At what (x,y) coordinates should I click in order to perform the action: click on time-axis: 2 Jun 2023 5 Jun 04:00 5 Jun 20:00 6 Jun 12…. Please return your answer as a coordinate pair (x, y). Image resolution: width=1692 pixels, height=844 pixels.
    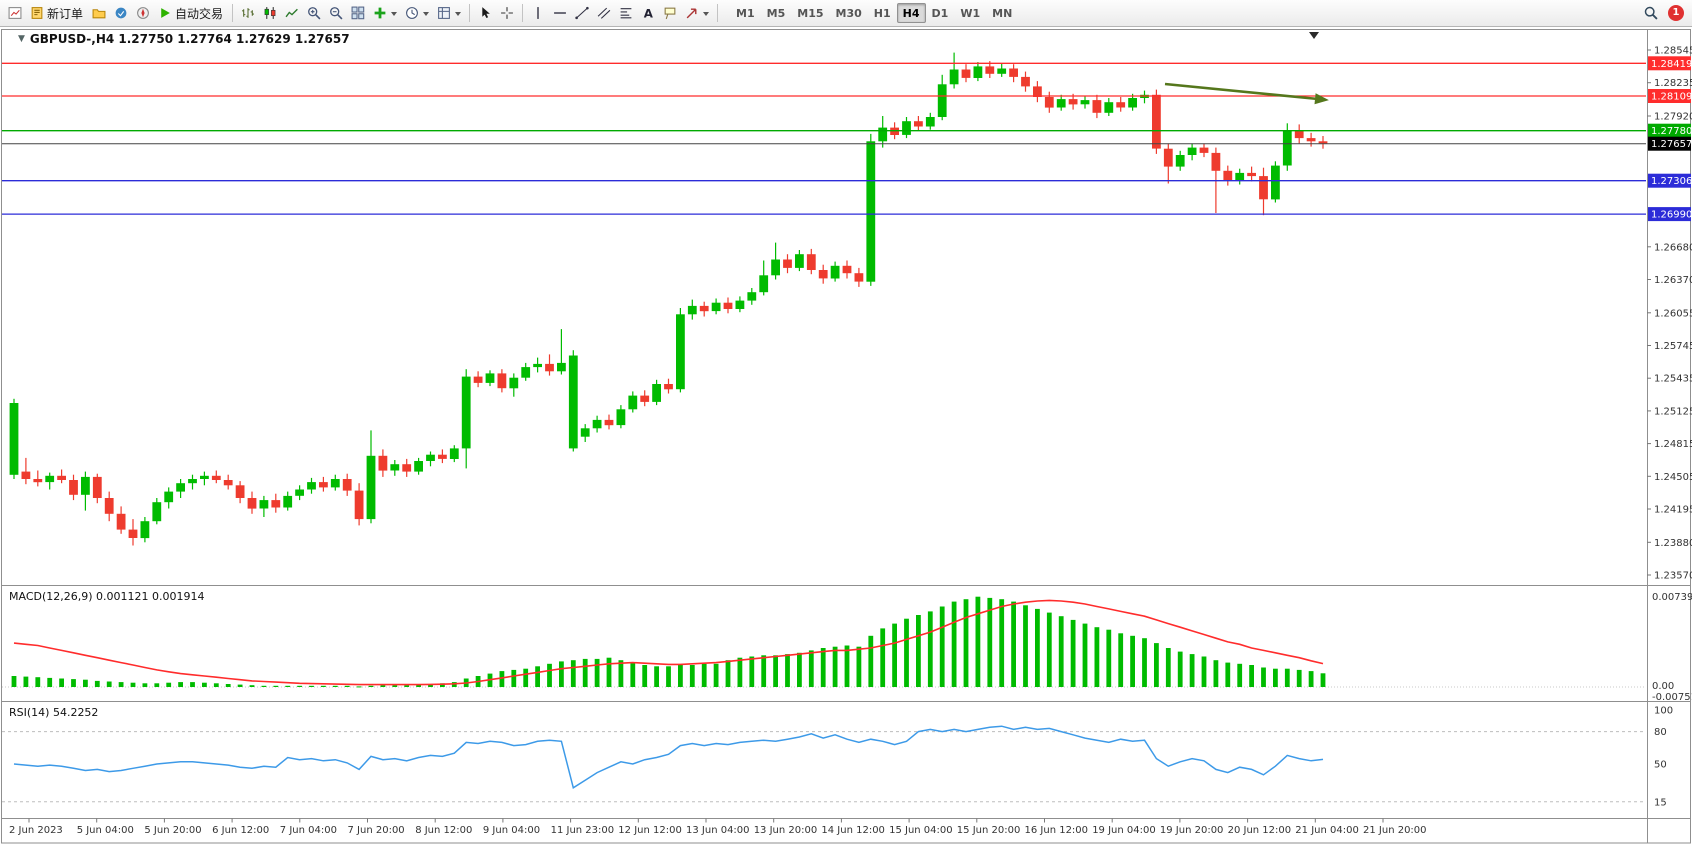
    Looking at the image, I should click on (718, 827).